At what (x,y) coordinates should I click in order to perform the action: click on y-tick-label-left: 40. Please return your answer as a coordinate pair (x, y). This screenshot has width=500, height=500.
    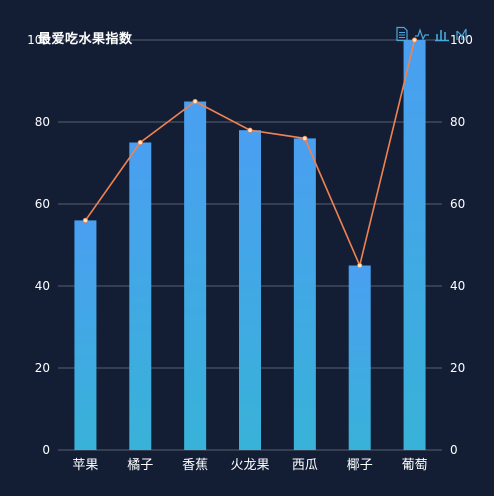
    Looking at the image, I should click on (42, 286).